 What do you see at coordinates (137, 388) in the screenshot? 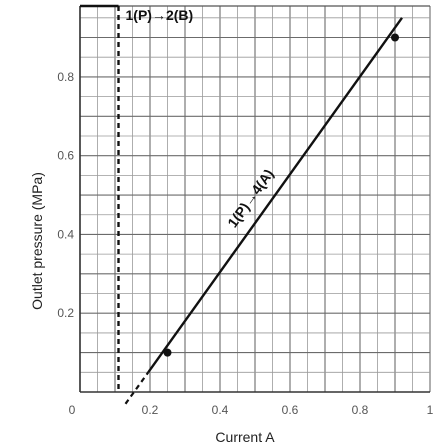
I see `series-1p-4a-dashed-extension` at bounding box center [137, 388].